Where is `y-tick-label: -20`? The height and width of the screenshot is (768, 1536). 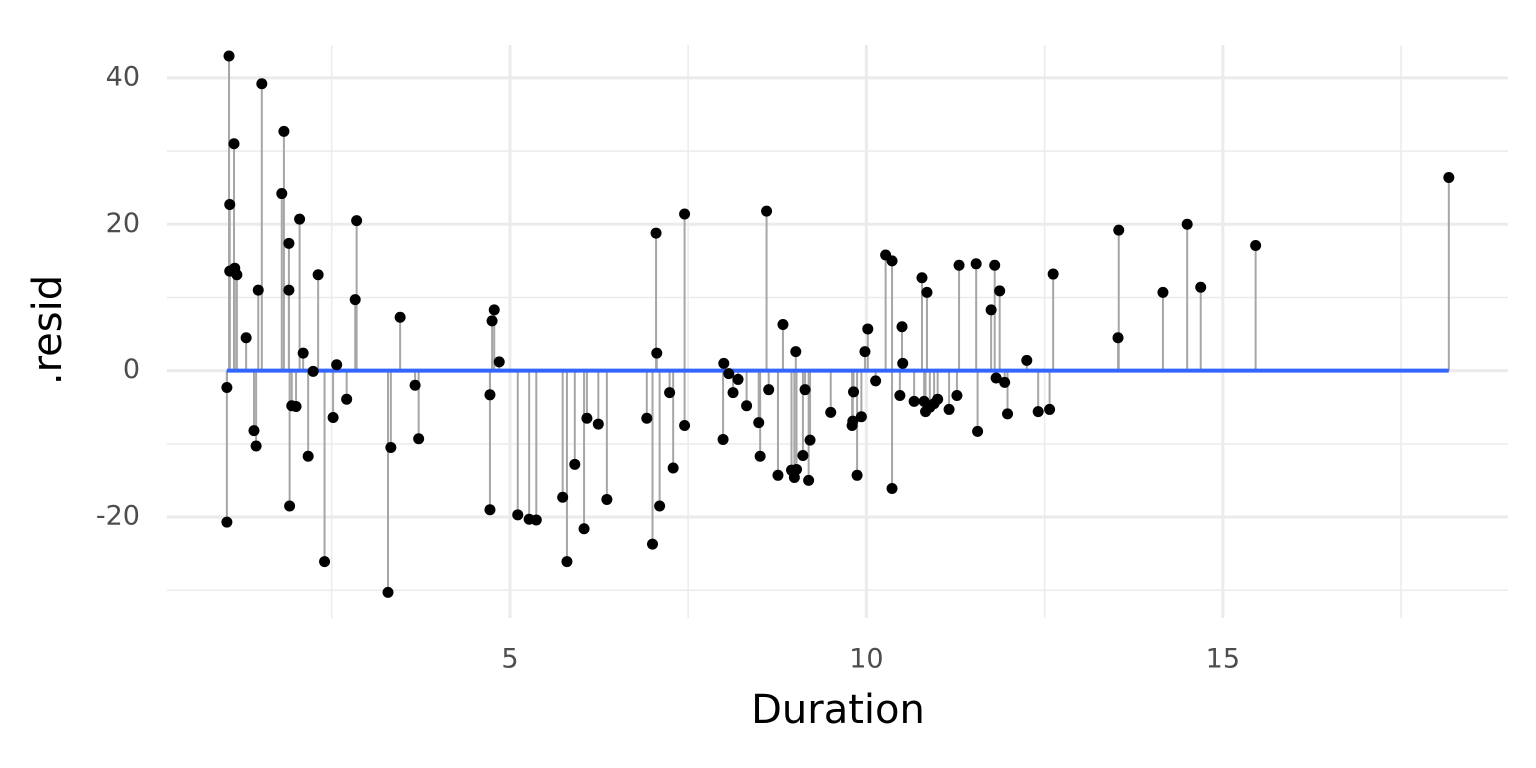
y-tick-label: -20 is located at coordinates (118, 516).